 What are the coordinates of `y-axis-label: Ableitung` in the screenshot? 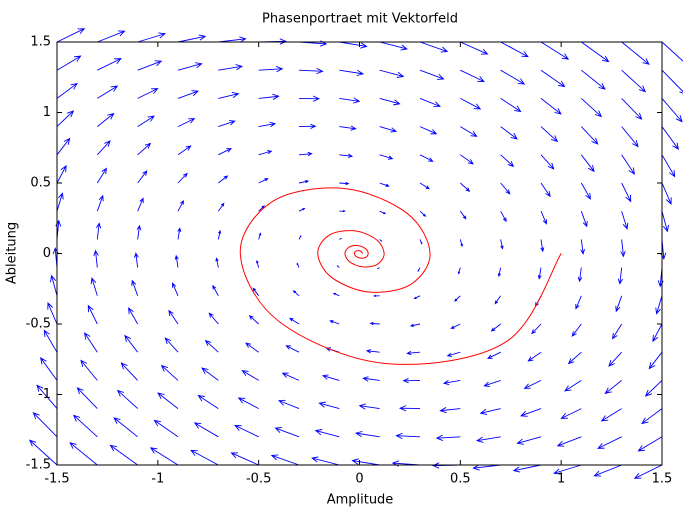 It's located at (12, 253).